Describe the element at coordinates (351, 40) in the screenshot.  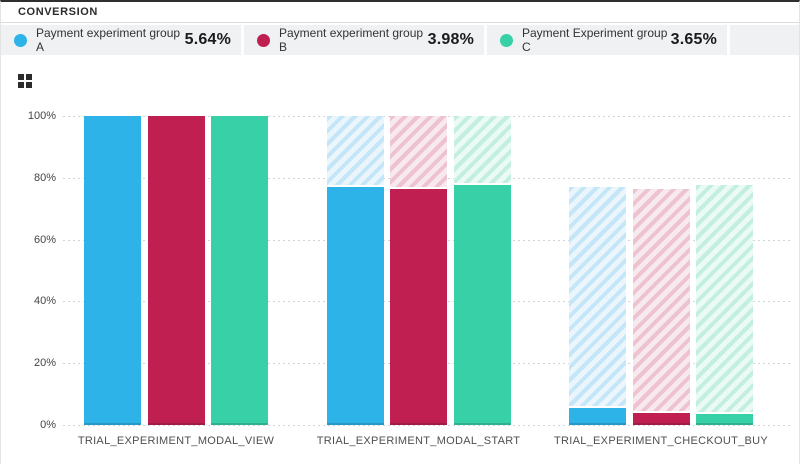
I see `legend-label: Payment experiment group B` at that location.